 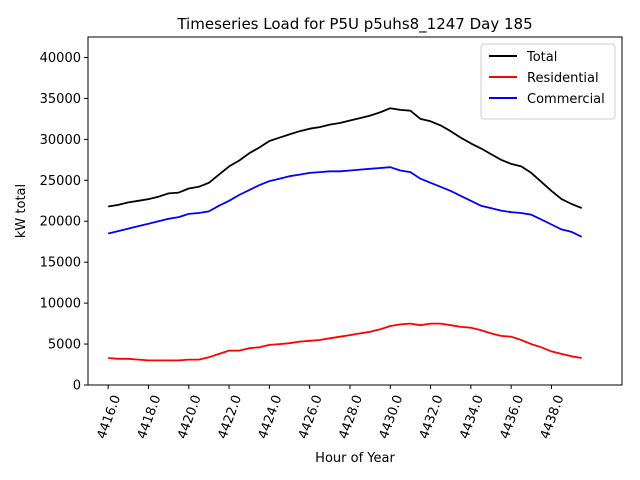 What do you see at coordinates (110, 417) in the screenshot?
I see `x-tick-label: 4416.0` at bounding box center [110, 417].